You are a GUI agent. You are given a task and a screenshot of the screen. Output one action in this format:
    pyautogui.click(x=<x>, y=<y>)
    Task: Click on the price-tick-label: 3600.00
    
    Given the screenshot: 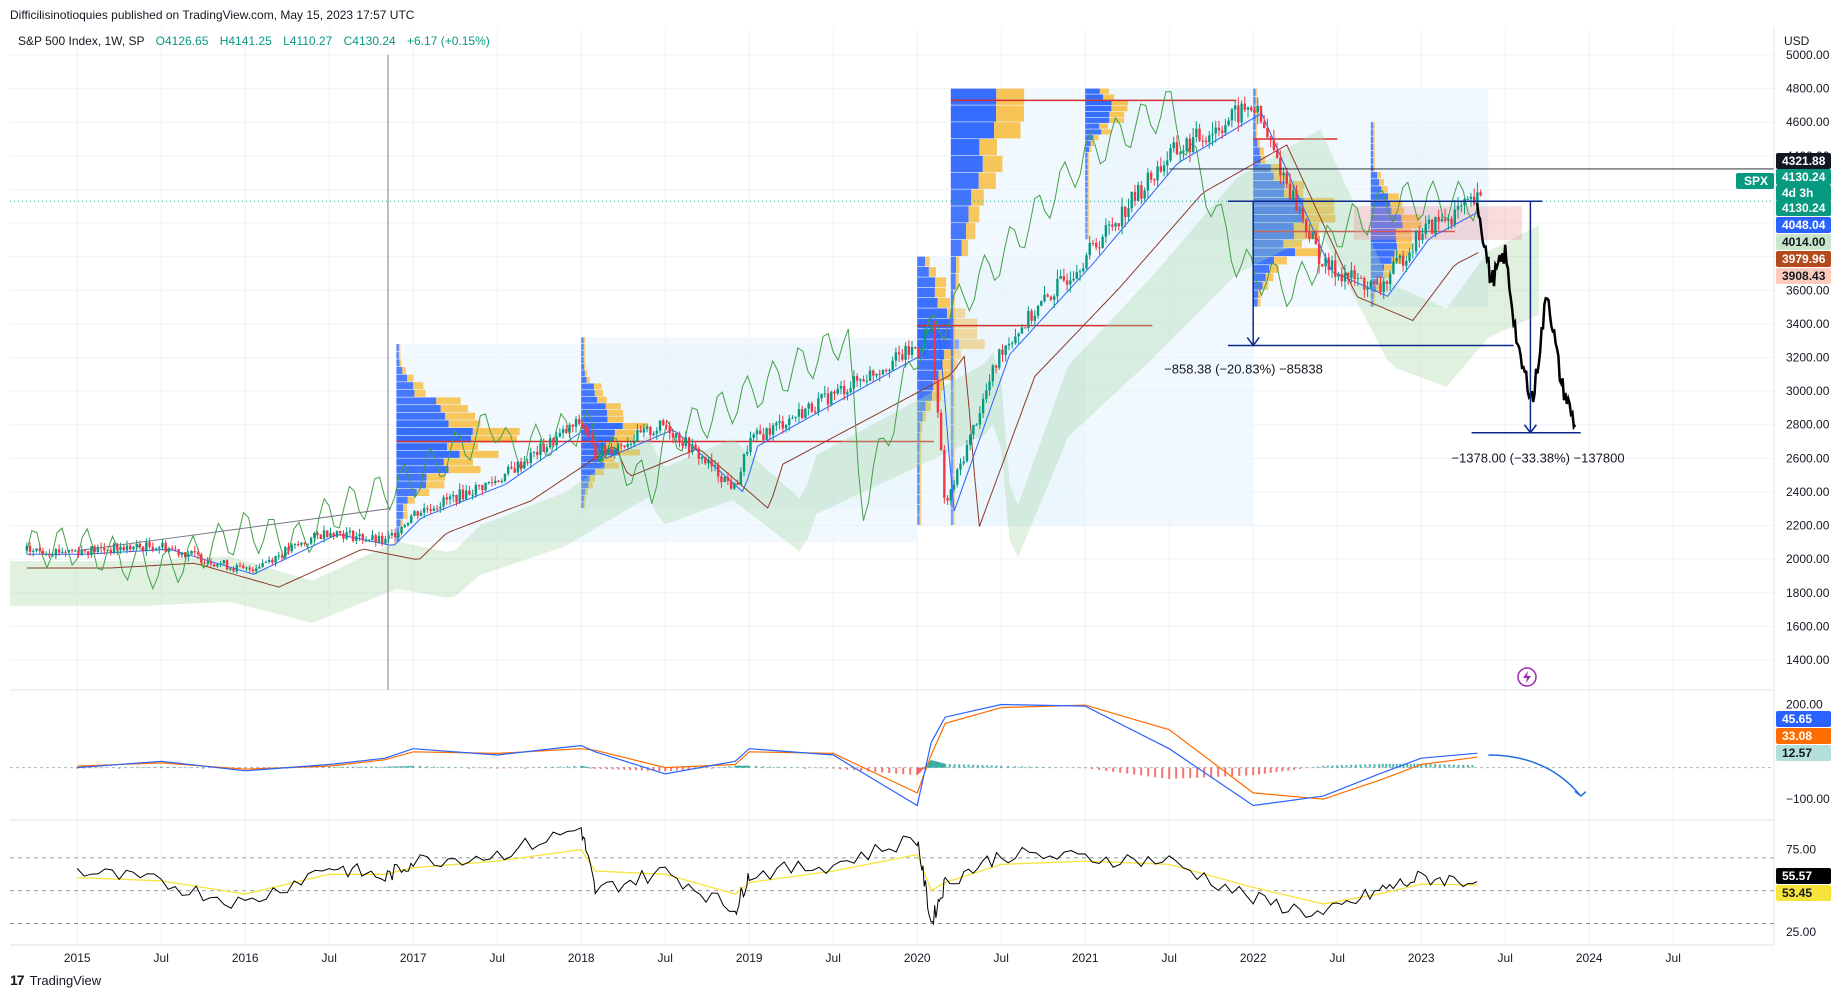 What is the action you would take?
    pyautogui.click(x=1808, y=290)
    